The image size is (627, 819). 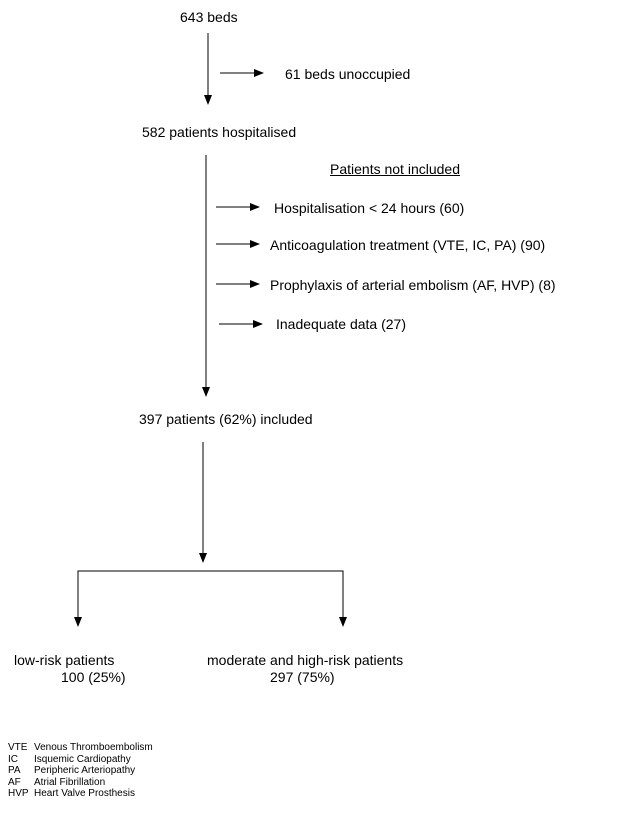 I want to click on node-included: 397 patients (62%) included, so click(x=226, y=419).